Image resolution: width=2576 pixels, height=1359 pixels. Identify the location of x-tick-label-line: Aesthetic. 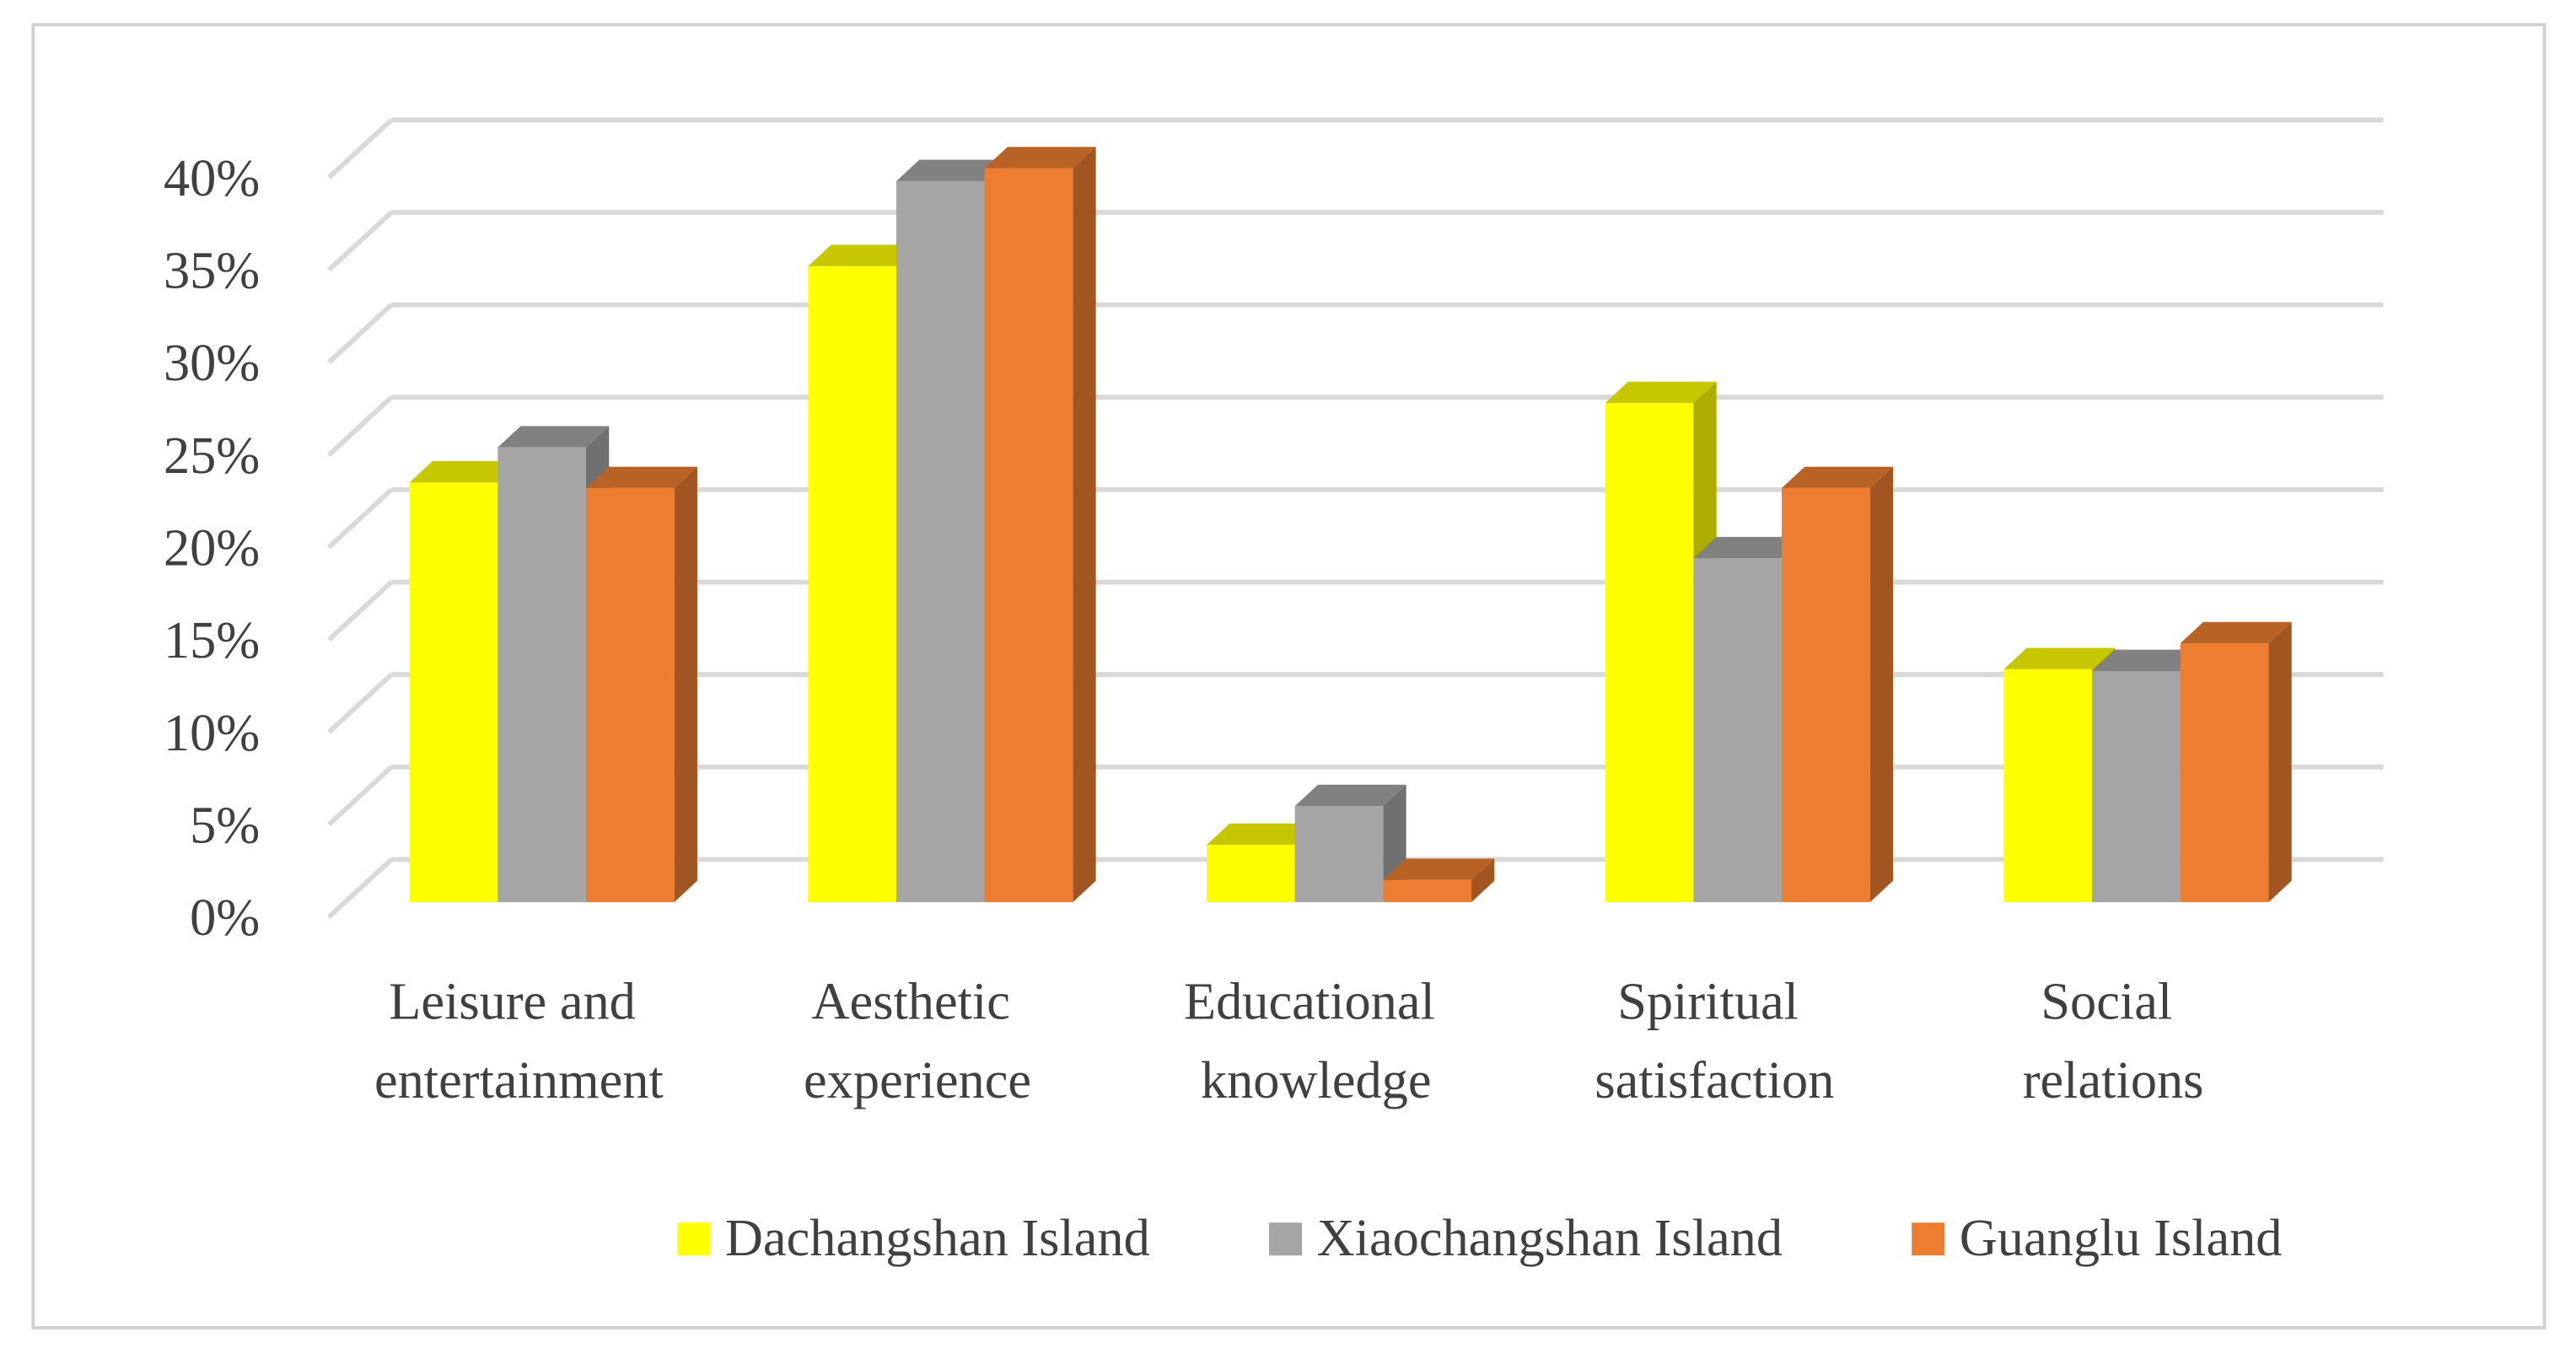
(918, 1002).